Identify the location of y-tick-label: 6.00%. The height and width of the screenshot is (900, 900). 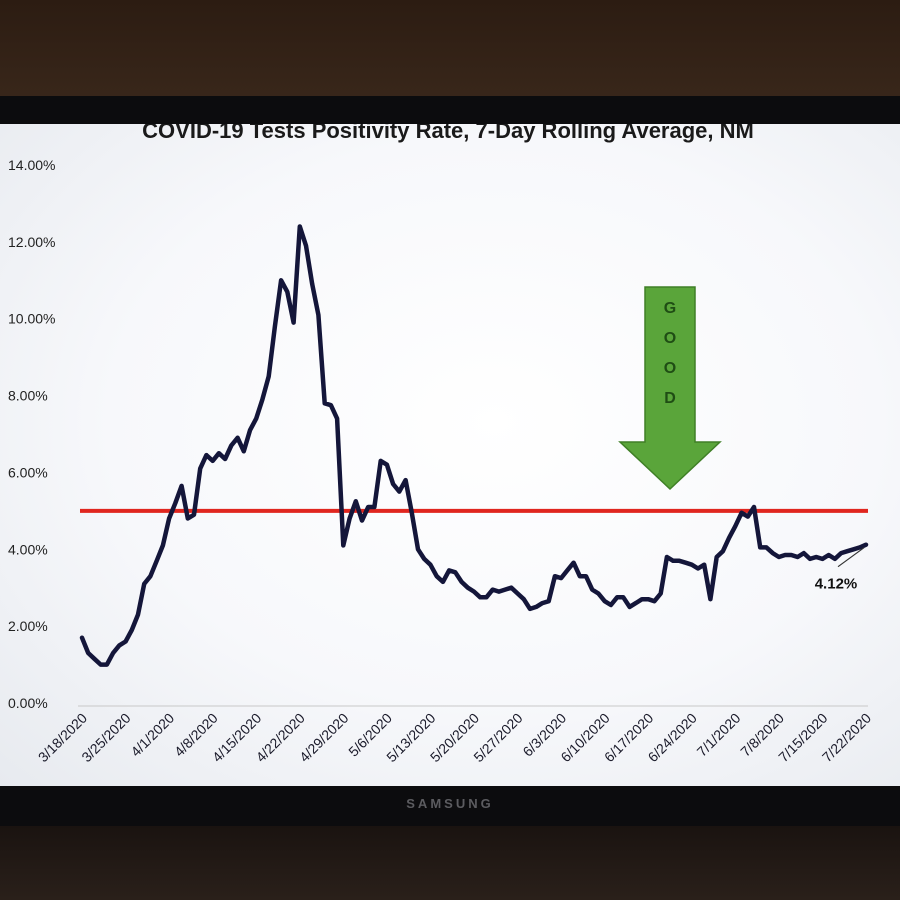
(28, 472).